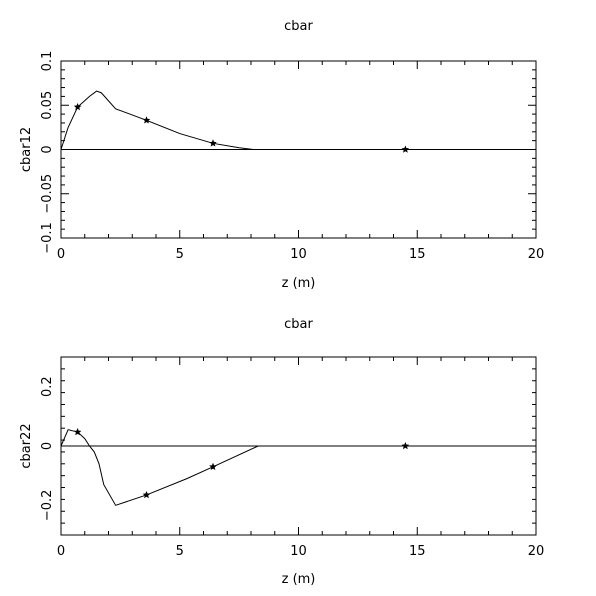  I want to click on y-tick-label: 0.2, so click(47, 386).